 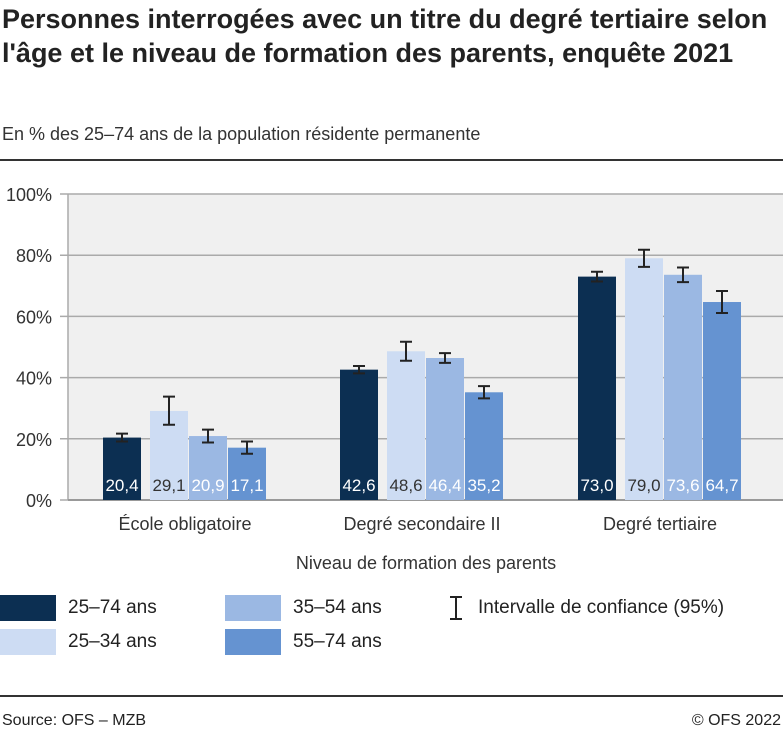 What do you see at coordinates (391, 160) in the screenshot?
I see `top-divider` at bounding box center [391, 160].